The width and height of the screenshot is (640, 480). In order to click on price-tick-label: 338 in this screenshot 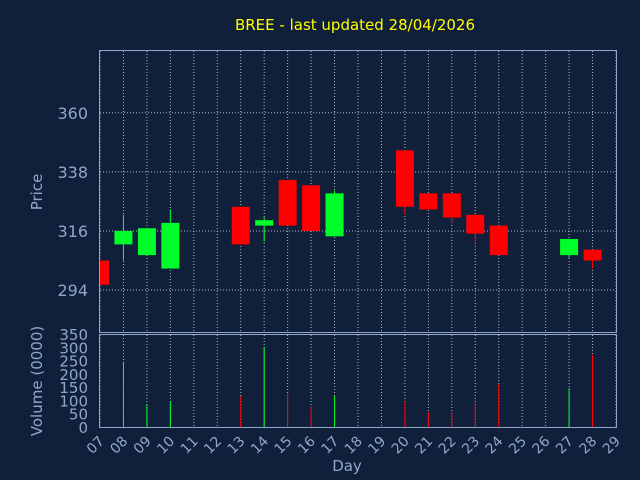, I will do `click(72, 172)`.